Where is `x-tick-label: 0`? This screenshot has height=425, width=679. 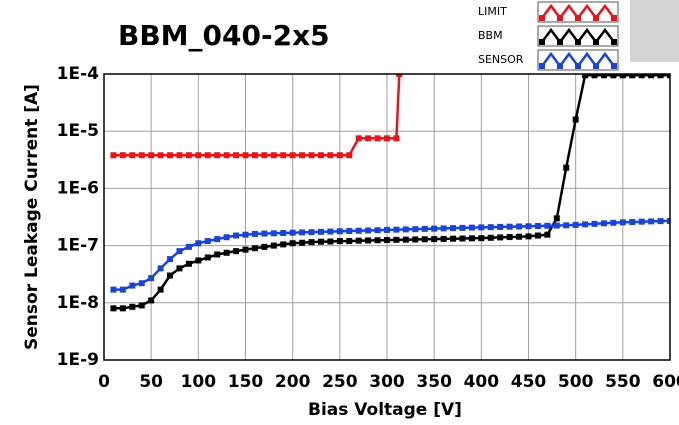
x-tick-label: 0 is located at coordinates (104, 382).